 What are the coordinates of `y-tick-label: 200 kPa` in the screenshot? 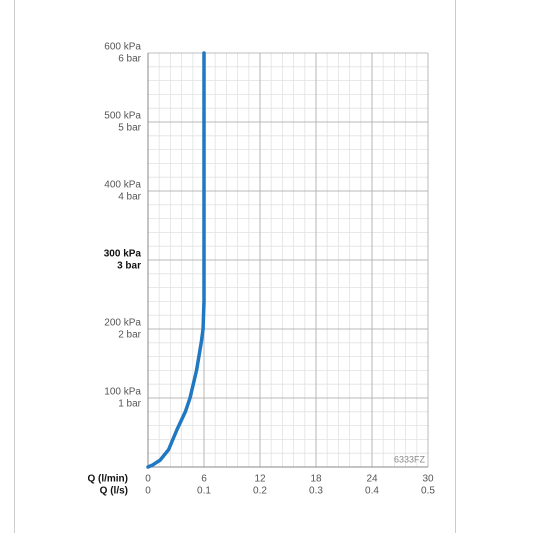 It's located at (122, 323).